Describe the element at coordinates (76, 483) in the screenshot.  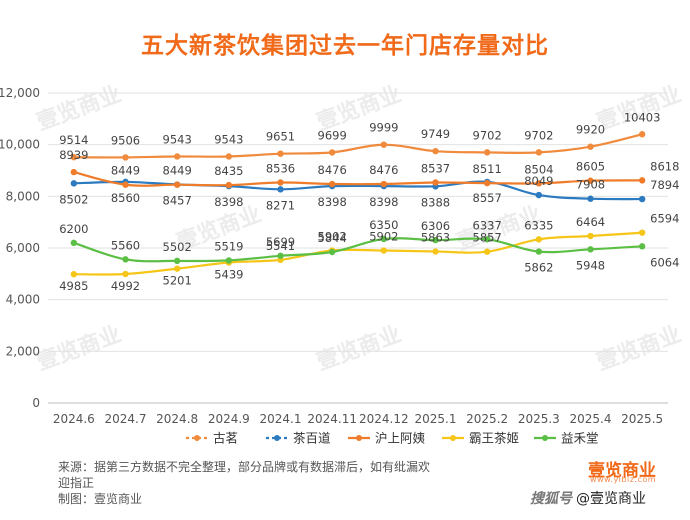
I see `source-note-cont: 迎指正` at that location.